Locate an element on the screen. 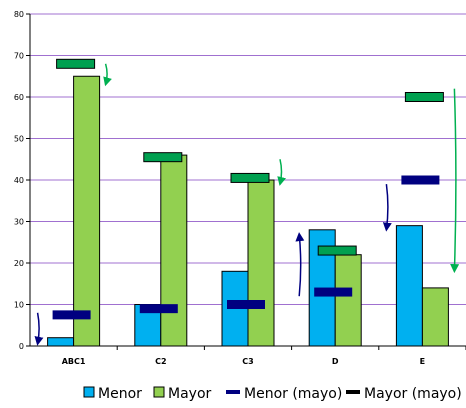  y-tick-label: 30 is located at coordinates (19, 222).